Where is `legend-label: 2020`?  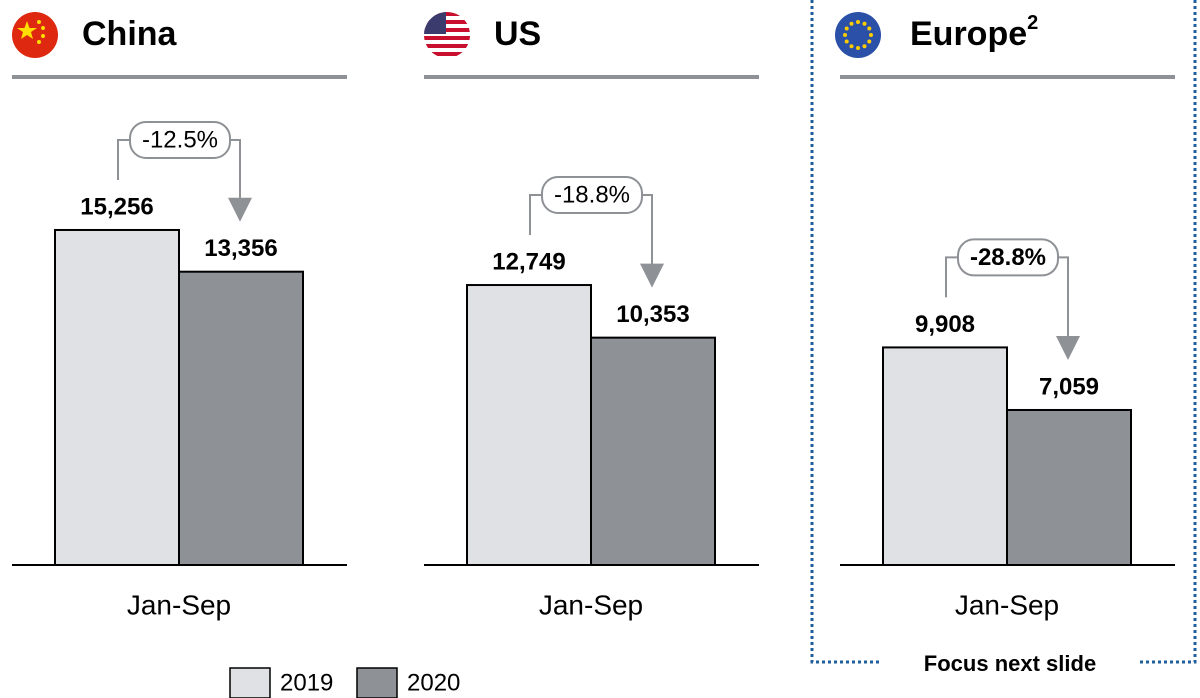
legend-label: 2020 is located at coordinates (433, 682).